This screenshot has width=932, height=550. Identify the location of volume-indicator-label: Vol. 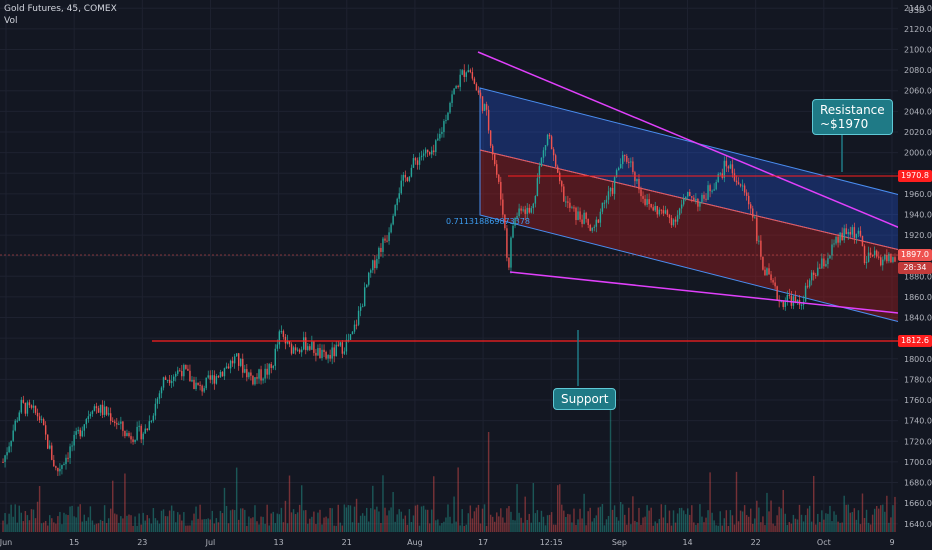
(11, 21).